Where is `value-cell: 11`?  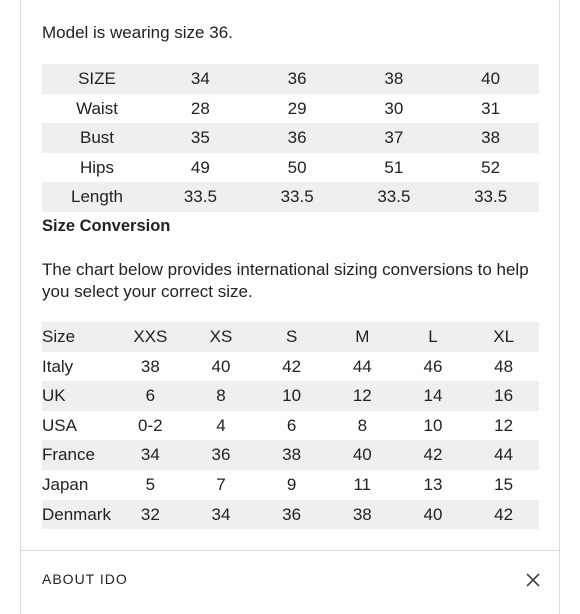 value-cell: 11 is located at coordinates (362, 484).